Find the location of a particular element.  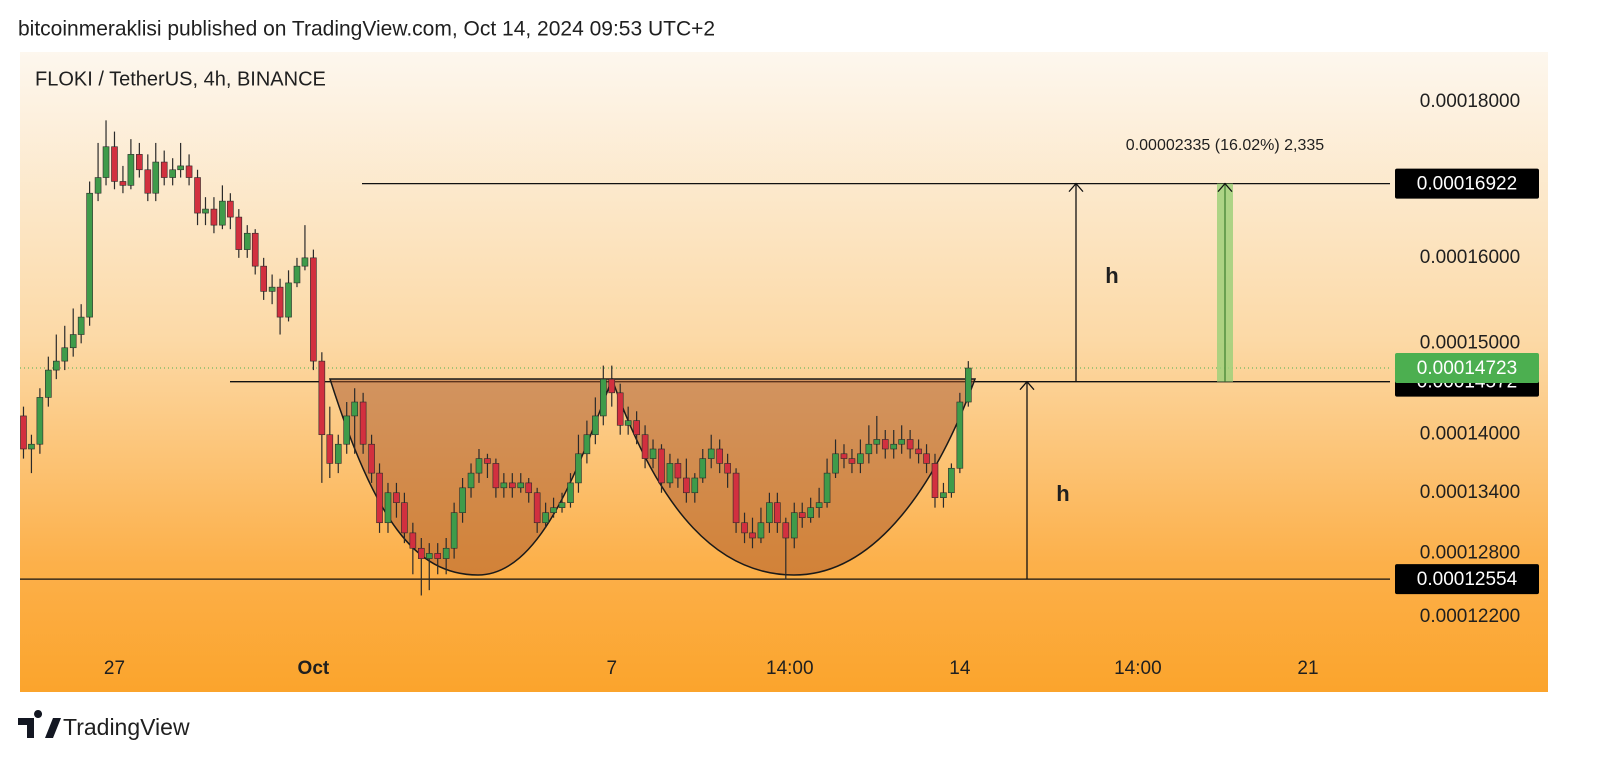

level-price-label: 0.00016922 is located at coordinates (1467, 184).